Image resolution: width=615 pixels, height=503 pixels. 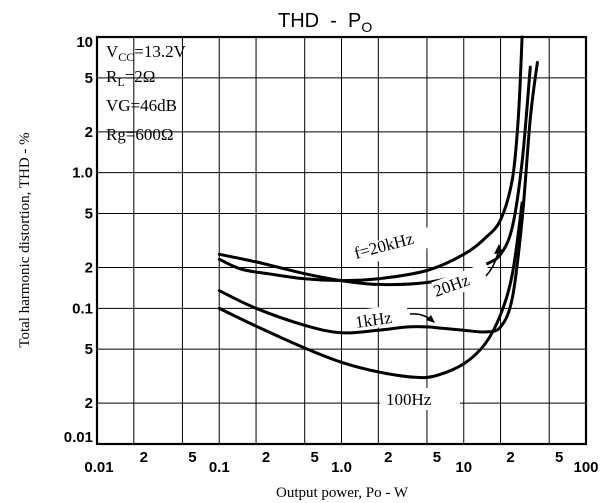 What do you see at coordinates (430, 319) in the screenshot?
I see `arrowhead-1khz` at bounding box center [430, 319].